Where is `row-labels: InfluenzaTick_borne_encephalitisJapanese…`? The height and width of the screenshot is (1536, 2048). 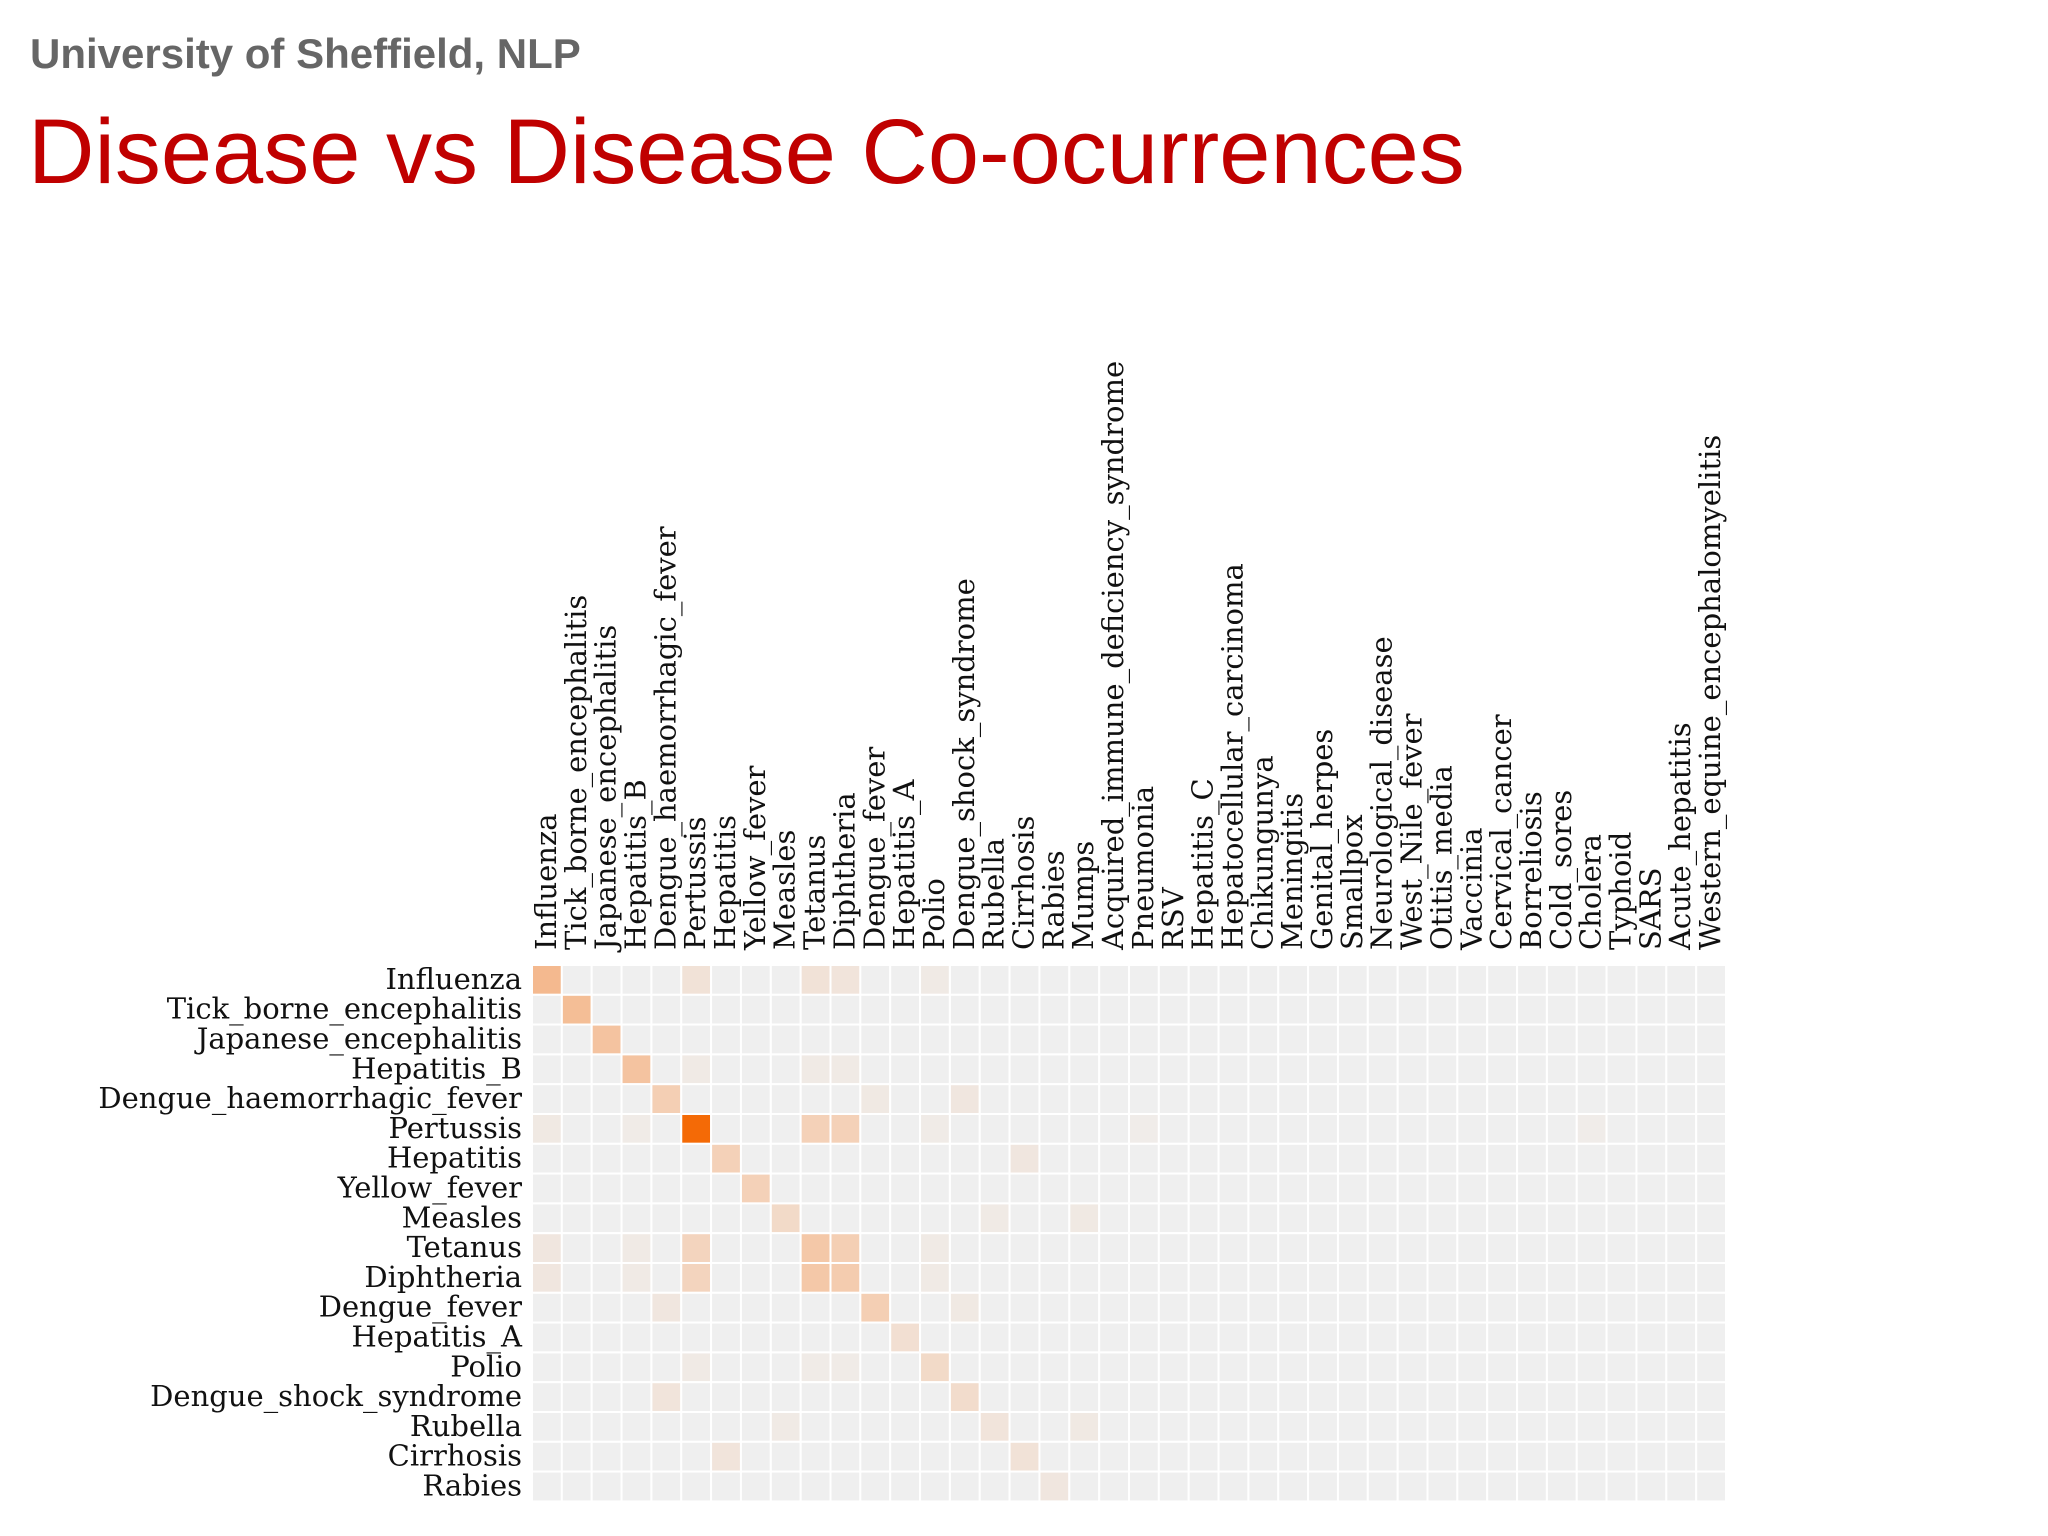 row-labels: InfluenzaTick_borne_encephalitisJapanese… is located at coordinates (310, 1232).